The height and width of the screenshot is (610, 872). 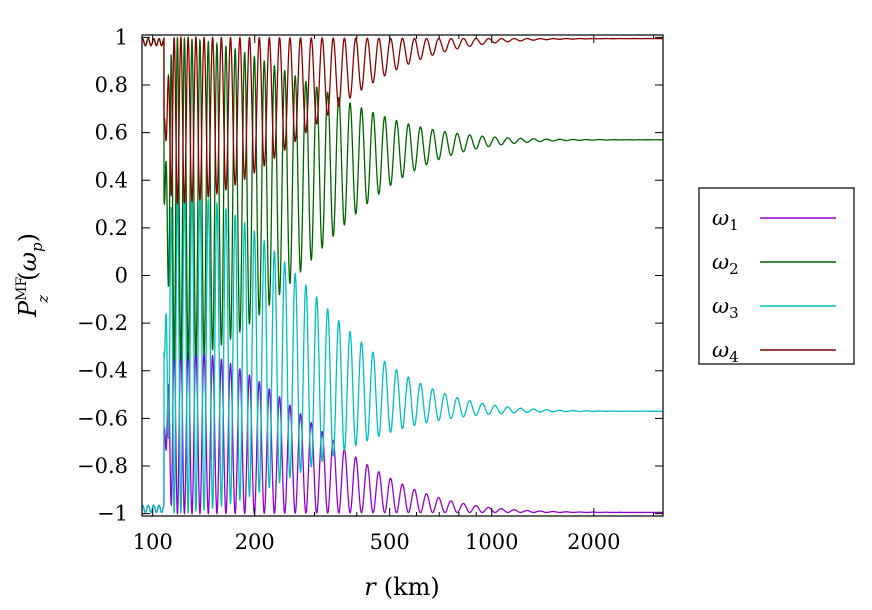 What do you see at coordinates (390, 542) in the screenshot?
I see `x-tick-label: 500` at bounding box center [390, 542].